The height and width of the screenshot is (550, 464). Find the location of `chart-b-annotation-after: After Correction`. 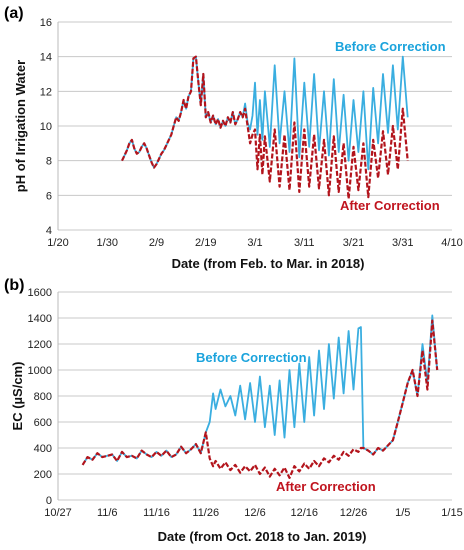

chart-b-annotation-after: After Correction is located at coordinates (326, 486).